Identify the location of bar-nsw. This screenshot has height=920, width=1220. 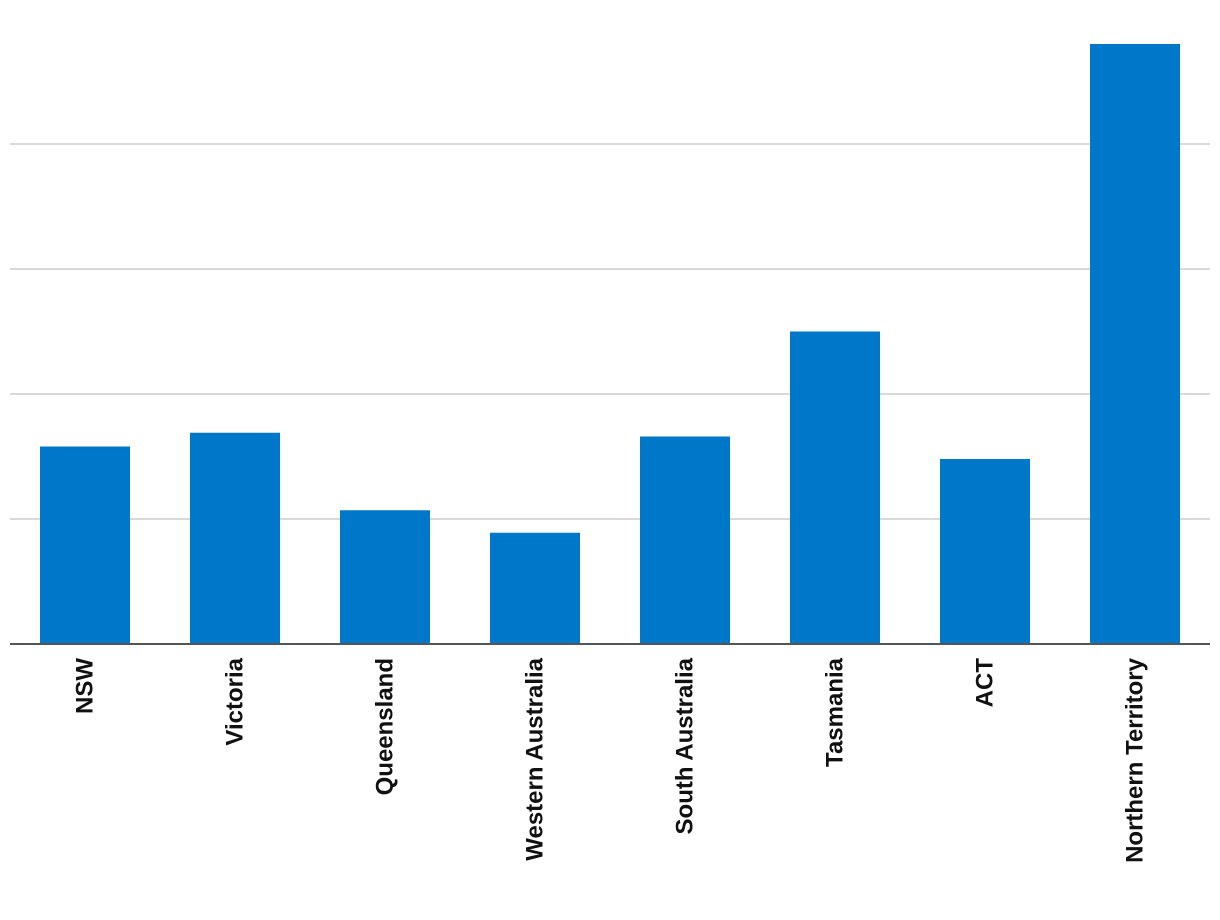
(85, 545).